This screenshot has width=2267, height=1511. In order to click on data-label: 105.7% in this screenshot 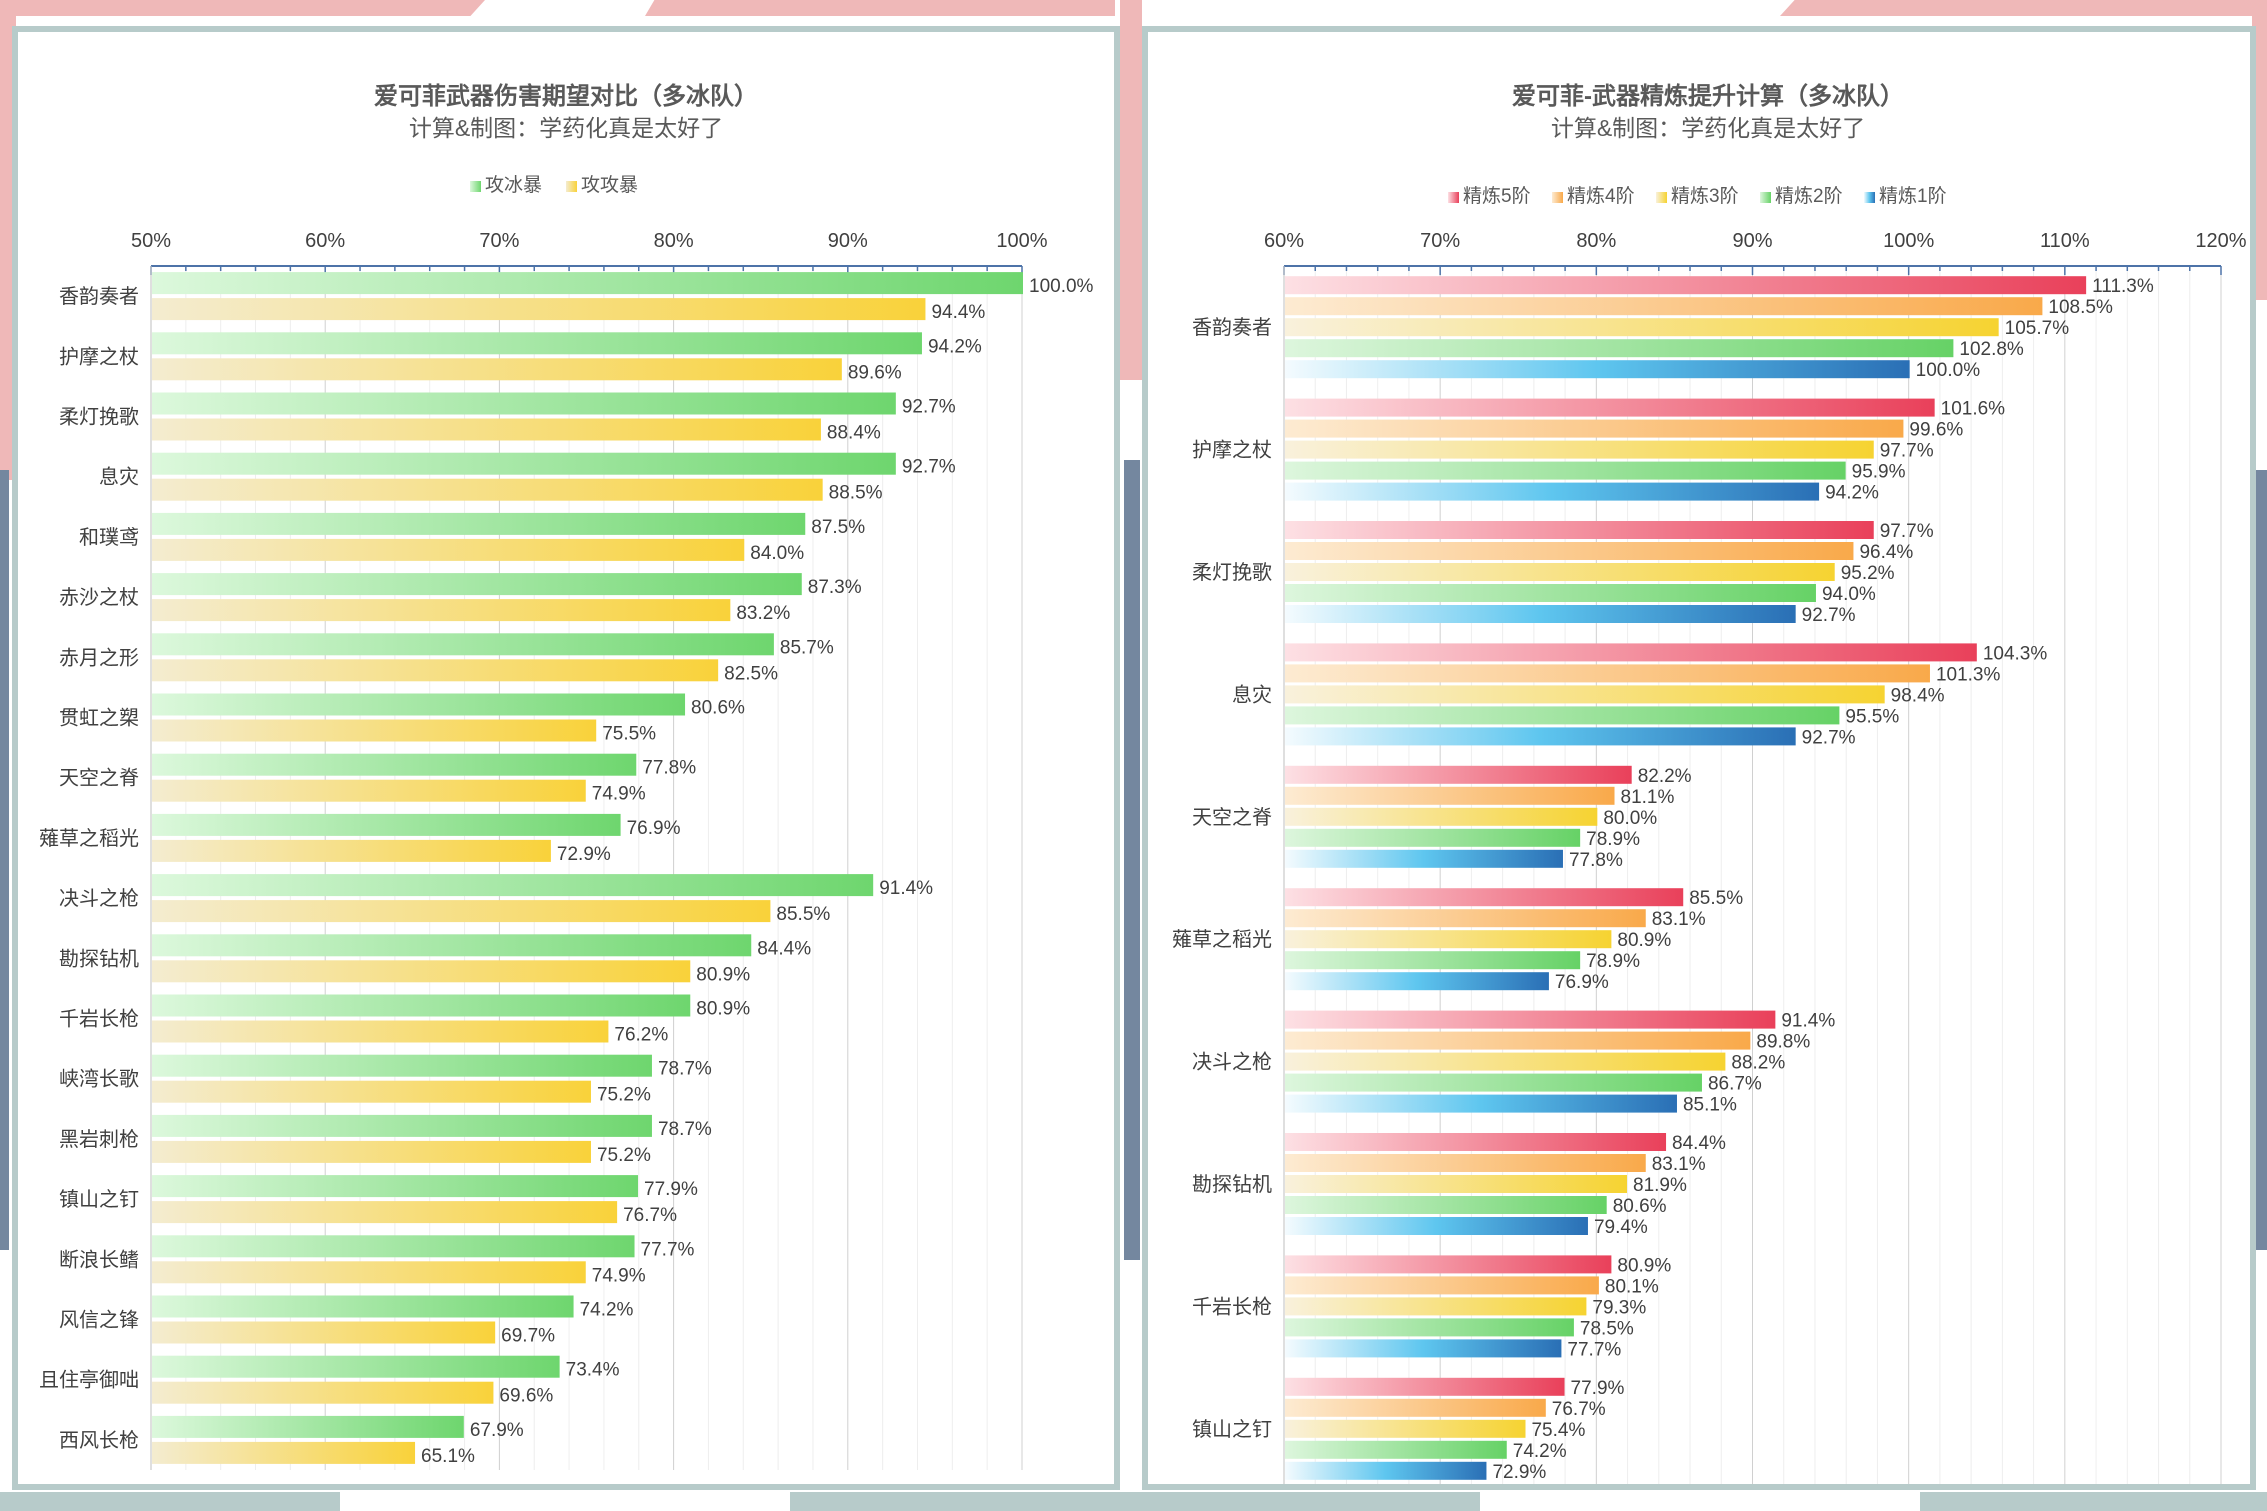, I will do `click(2037, 328)`.